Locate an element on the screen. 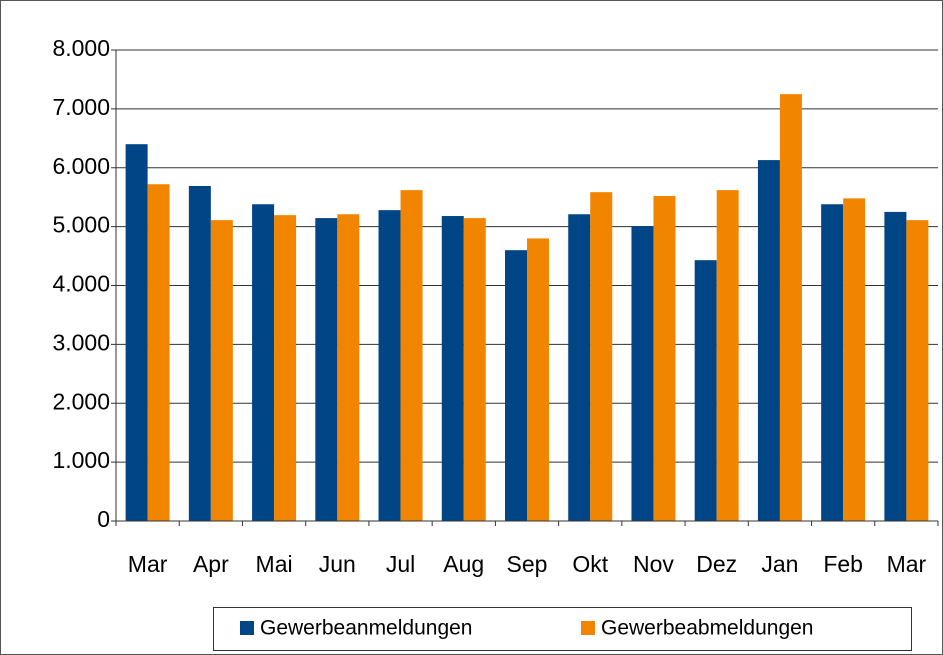  legend: Gewerbeanmeldungen Gewerbeabmeldungen is located at coordinates (562, 629).